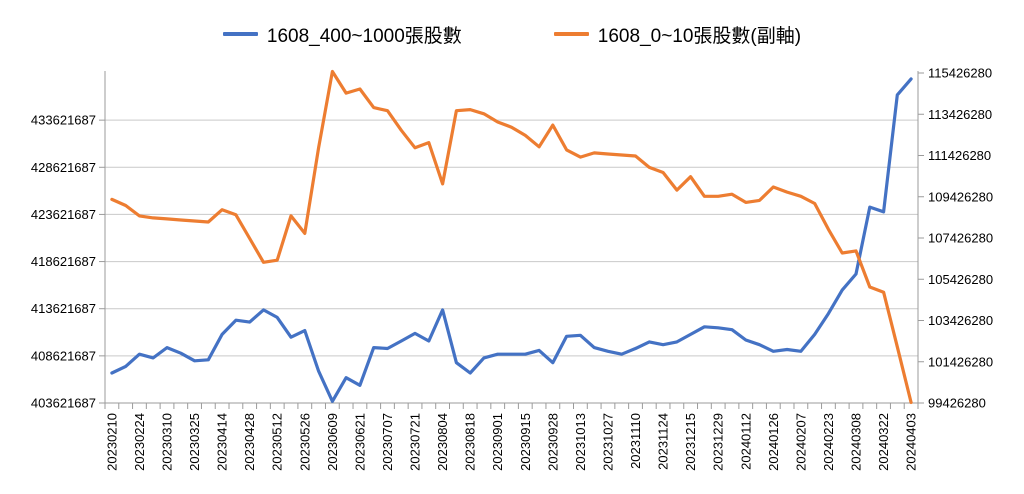 The width and height of the screenshot is (1024, 494). Describe the element at coordinates (580, 442) in the screenshot. I see `x-axis-label: 20231013` at that location.